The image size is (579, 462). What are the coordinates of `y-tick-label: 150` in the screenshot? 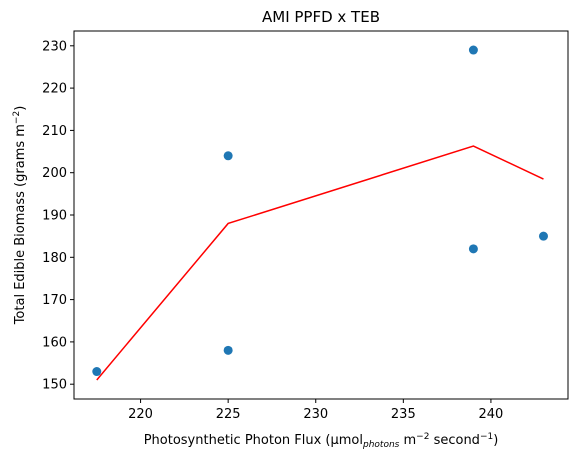 It's located at (54, 385).